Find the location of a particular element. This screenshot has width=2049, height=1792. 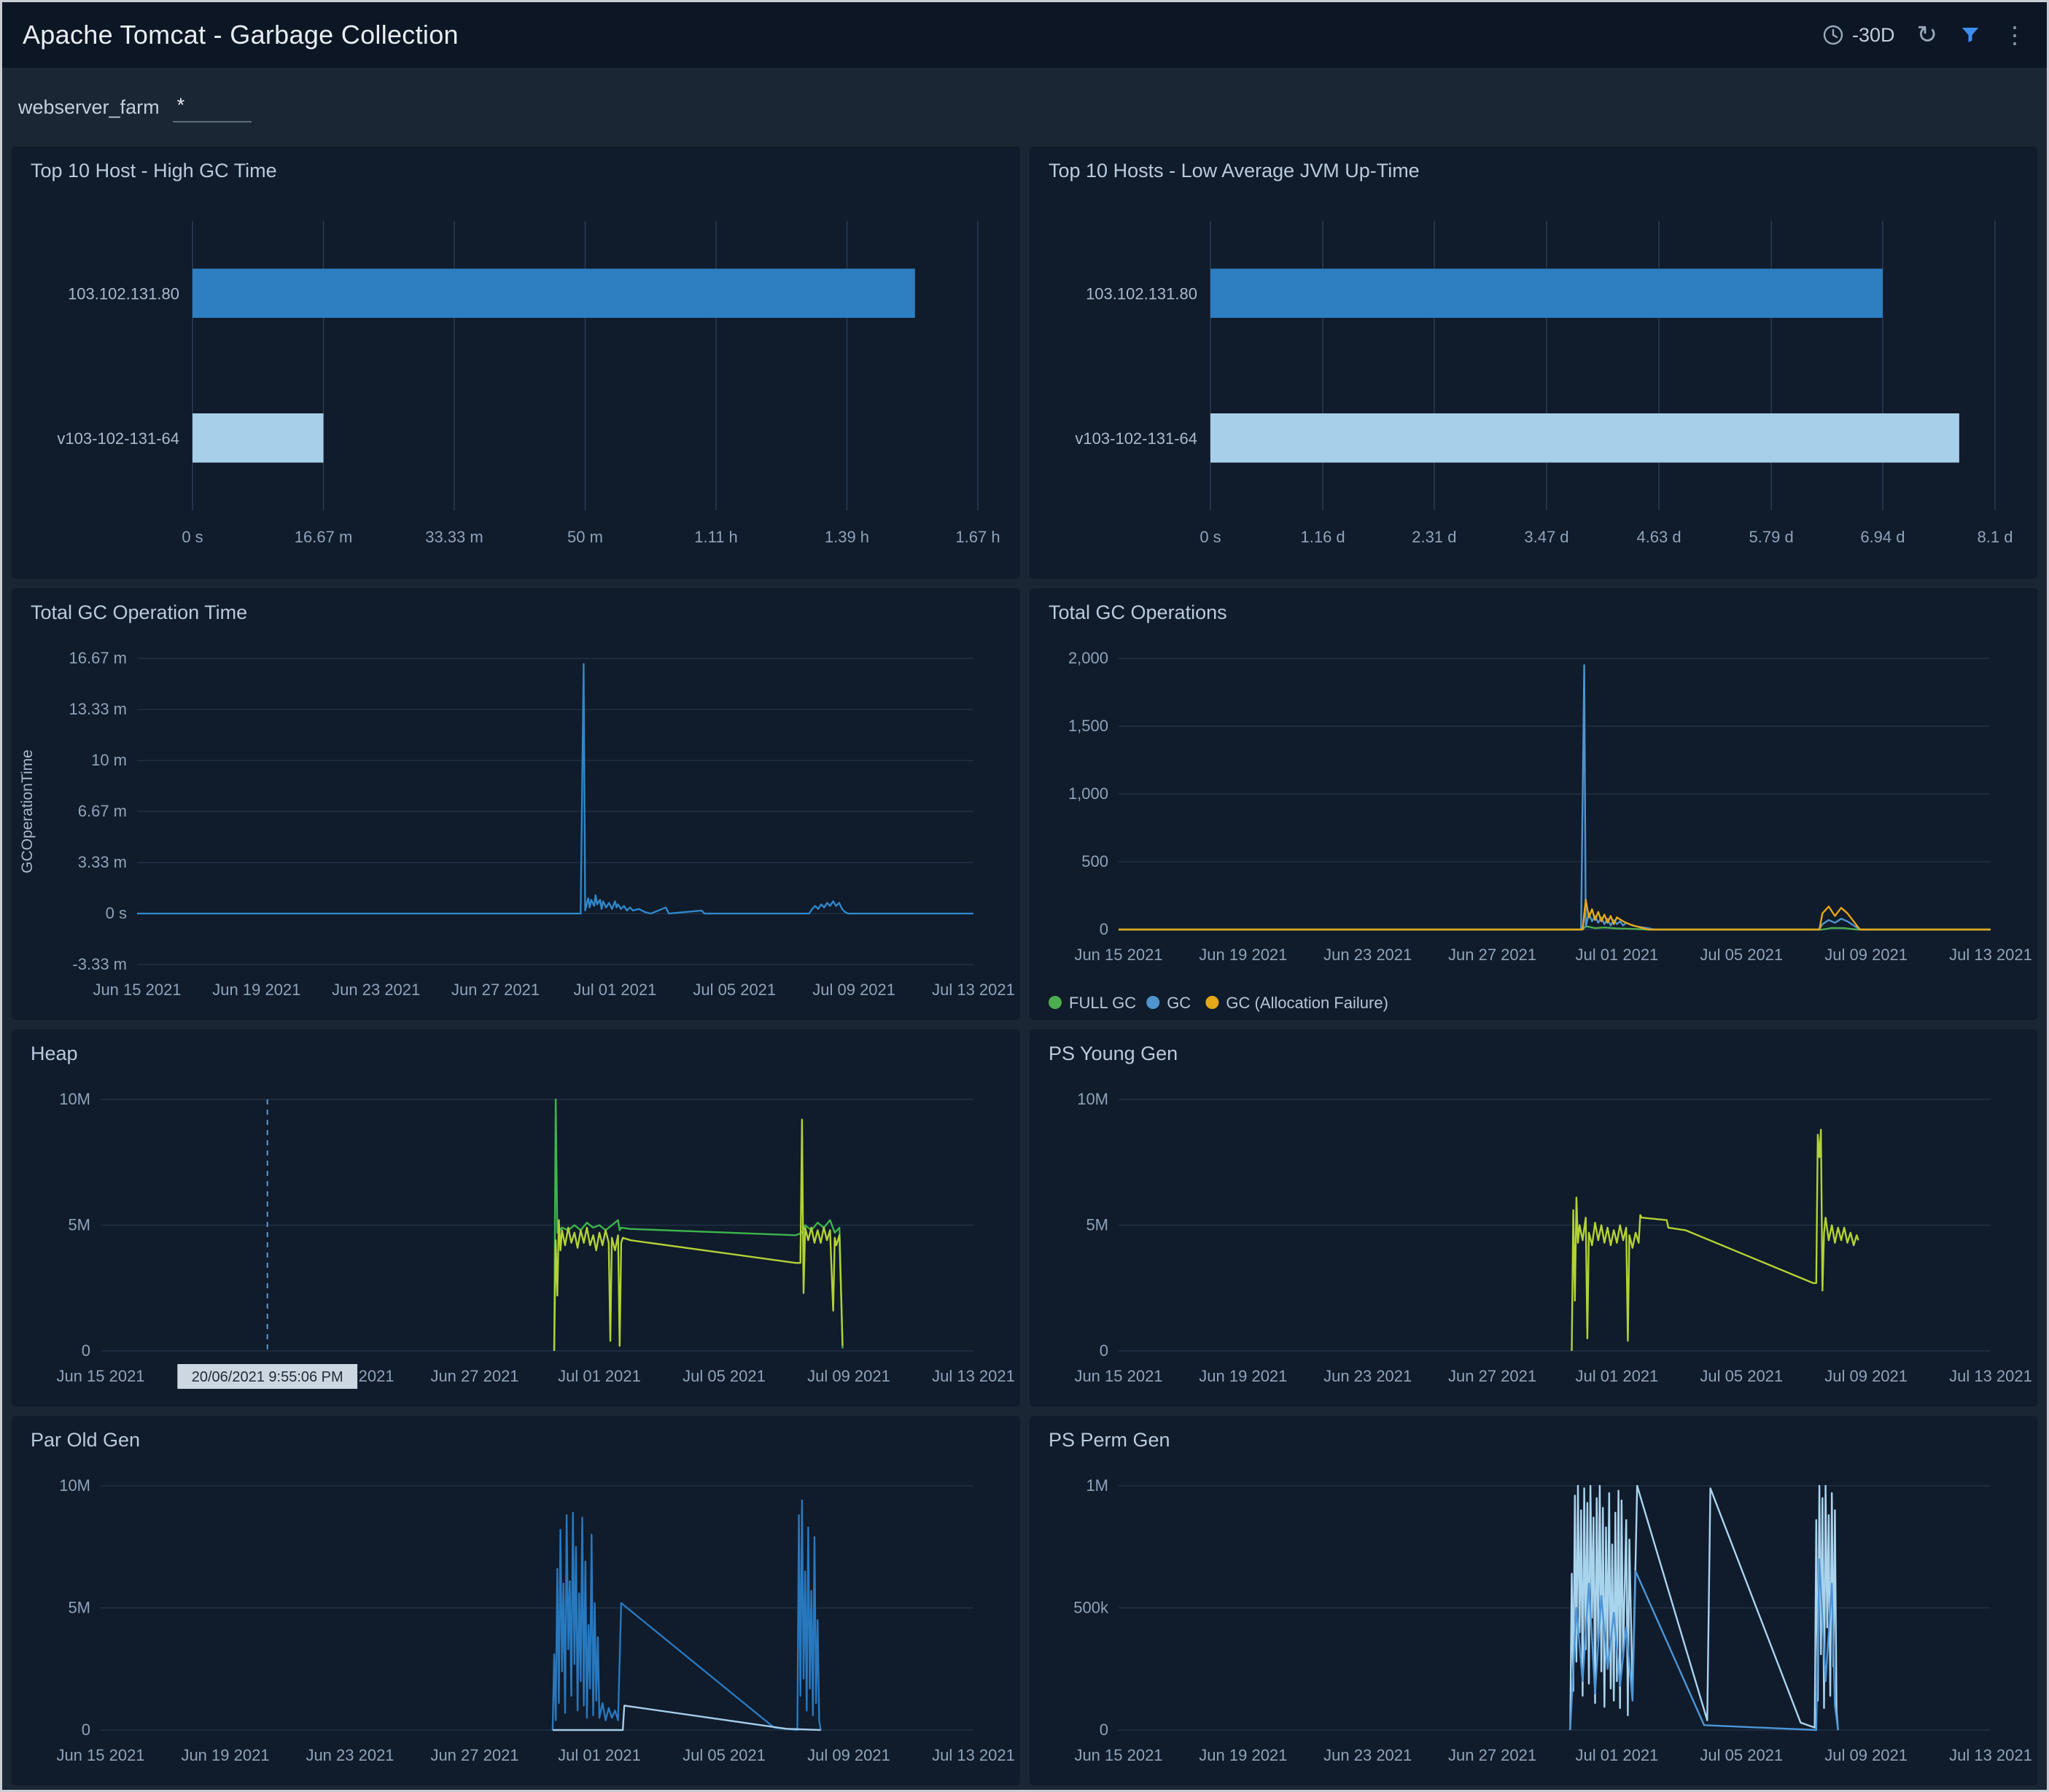

filter-bar: webserver_farm is located at coordinates (1024, 107).